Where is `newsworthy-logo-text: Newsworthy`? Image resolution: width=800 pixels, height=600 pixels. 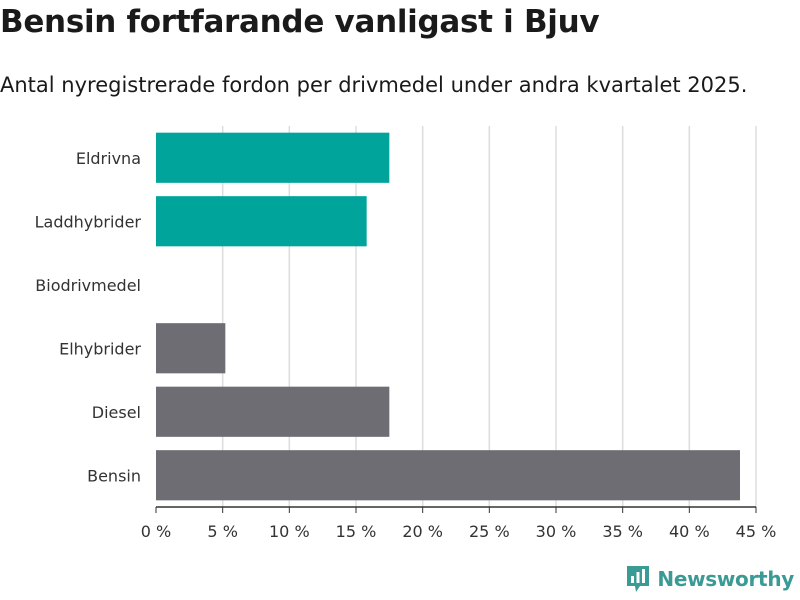 newsworthy-logo-text: Newsworthy is located at coordinates (725, 579).